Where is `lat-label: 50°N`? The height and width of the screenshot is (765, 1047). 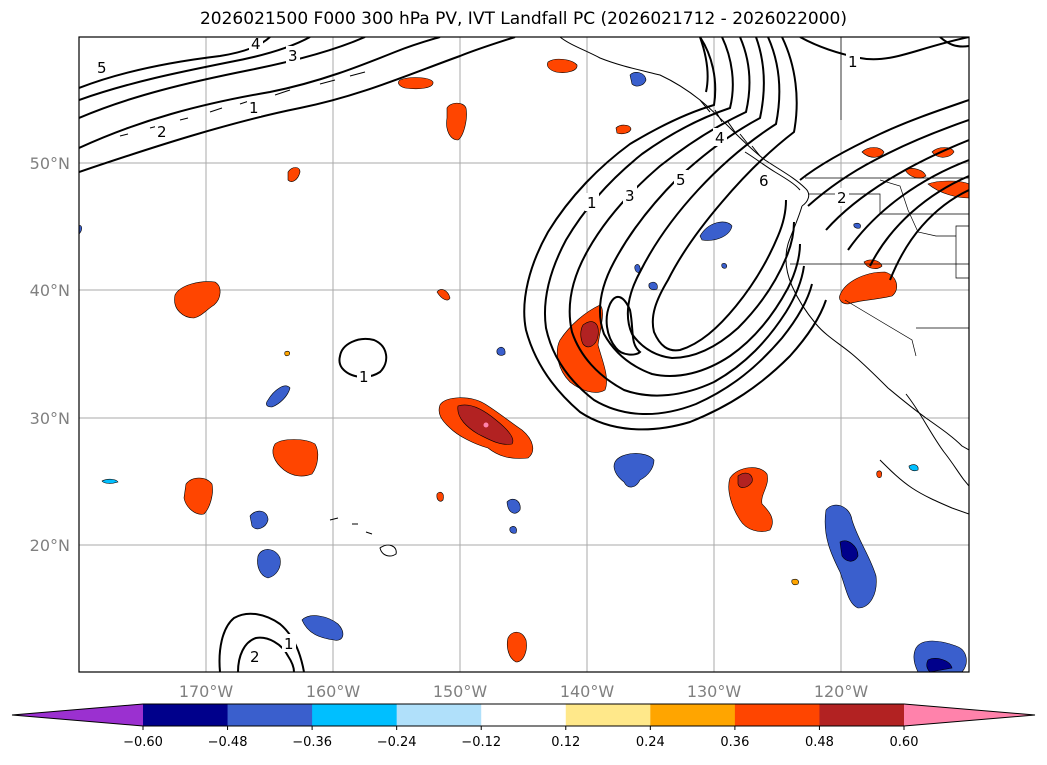
lat-label: 50°N is located at coordinates (50, 163).